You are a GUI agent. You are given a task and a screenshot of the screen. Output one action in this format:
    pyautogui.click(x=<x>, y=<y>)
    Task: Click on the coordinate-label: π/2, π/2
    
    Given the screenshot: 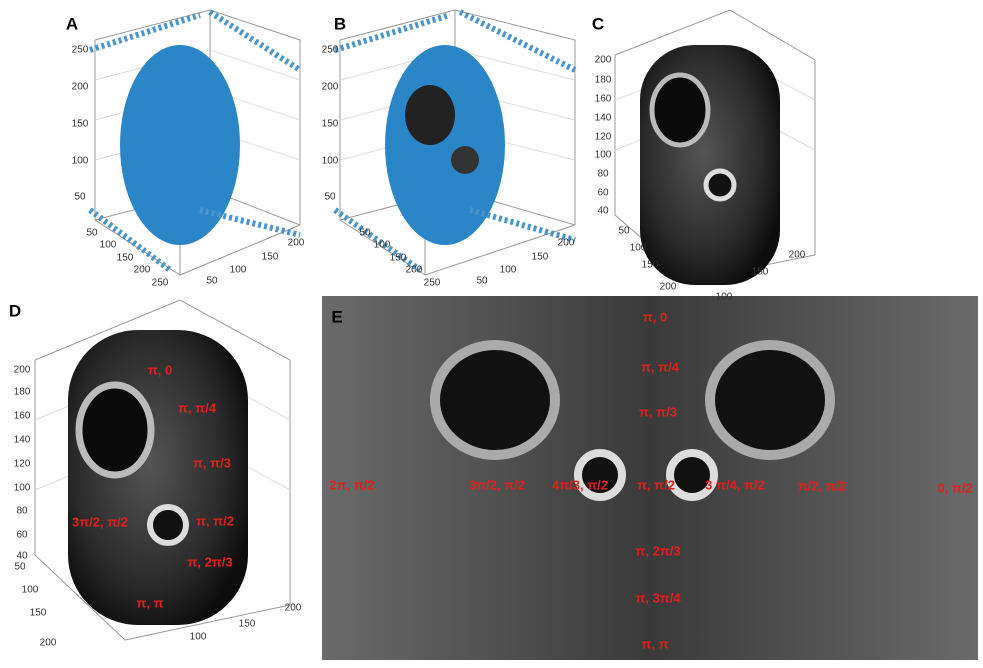 What is the action you would take?
    pyautogui.click(x=822, y=485)
    